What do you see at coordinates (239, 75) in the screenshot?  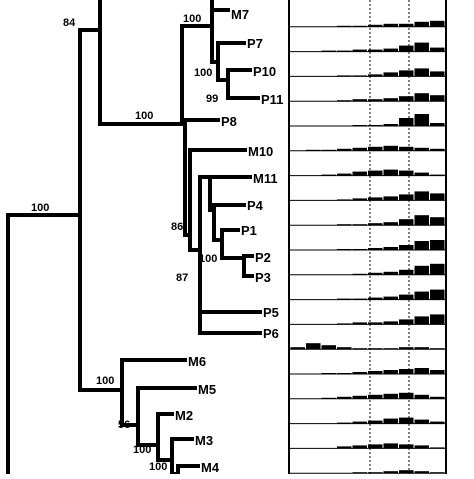 I see `branch-p10` at bounding box center [239, 75].